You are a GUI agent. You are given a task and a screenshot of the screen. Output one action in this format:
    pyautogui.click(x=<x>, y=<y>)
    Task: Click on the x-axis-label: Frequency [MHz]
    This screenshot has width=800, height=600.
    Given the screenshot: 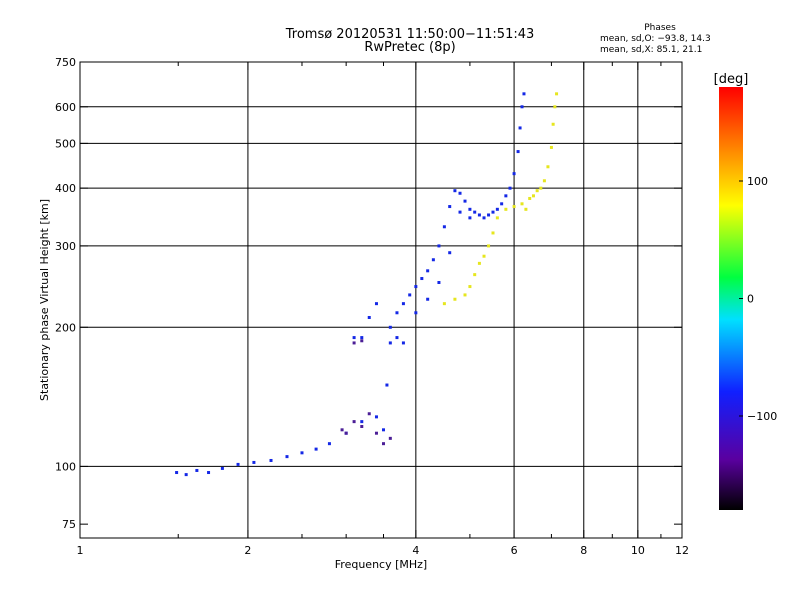 What is the action you would take?
    pyautogui.click(x=381, y=564)
    